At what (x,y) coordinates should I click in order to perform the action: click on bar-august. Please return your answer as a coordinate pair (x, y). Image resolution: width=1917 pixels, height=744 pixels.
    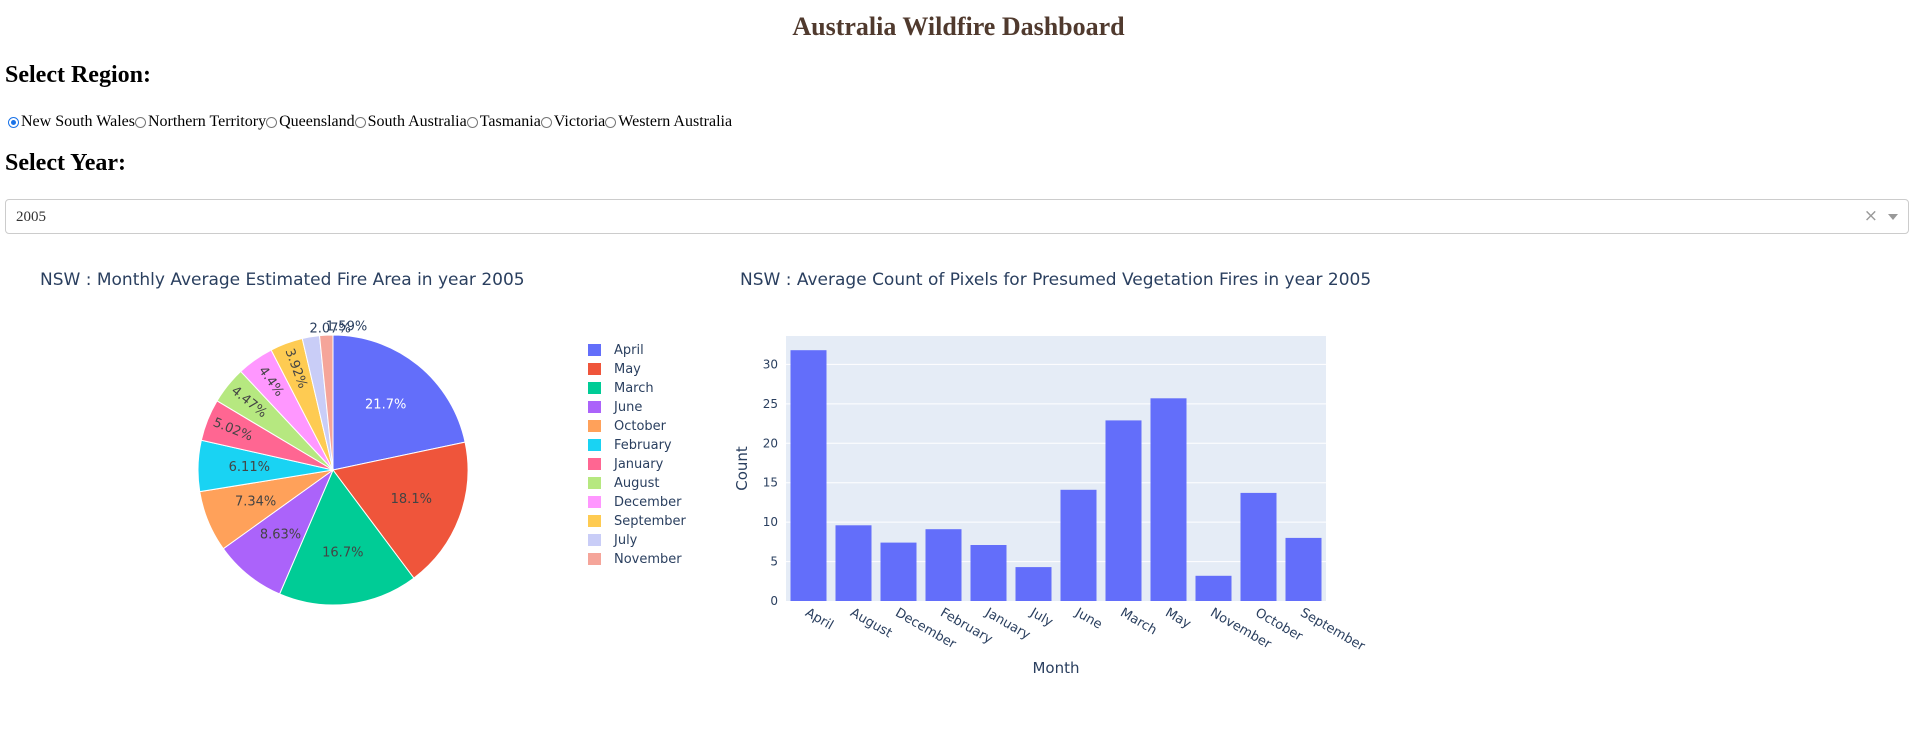
    Looking at the image, I should click on (853, 563).